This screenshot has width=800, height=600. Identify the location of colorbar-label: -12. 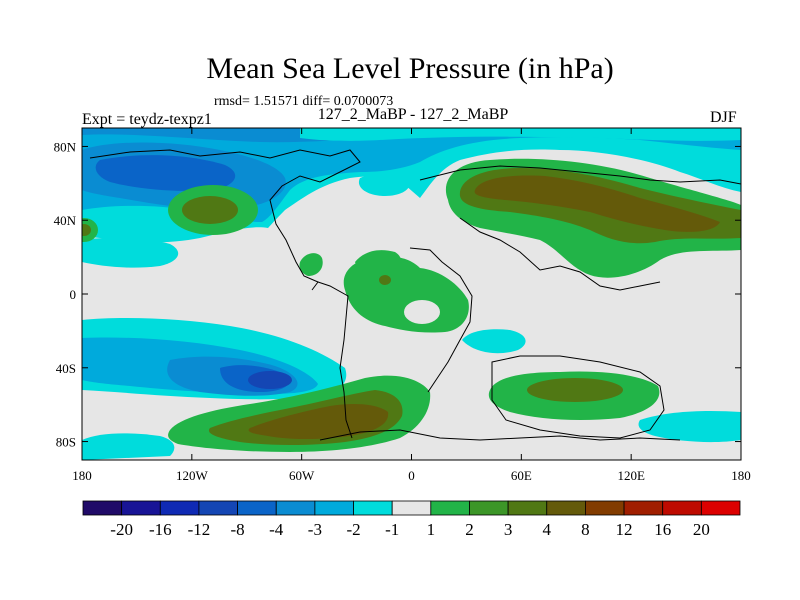
(199, 529).